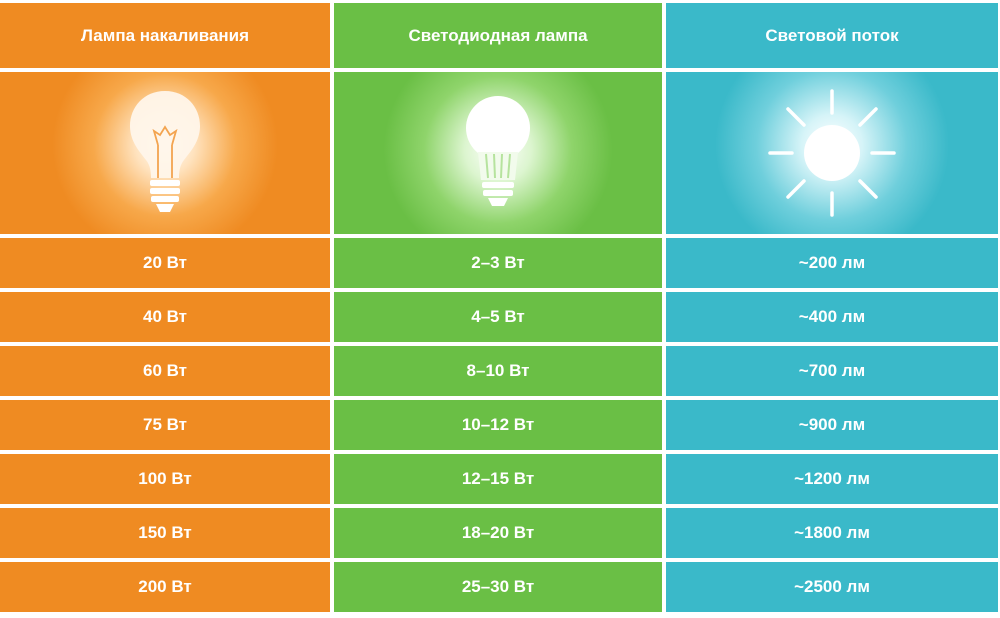  I want to click on incandescent-bulb-icon, so click(165, 151).